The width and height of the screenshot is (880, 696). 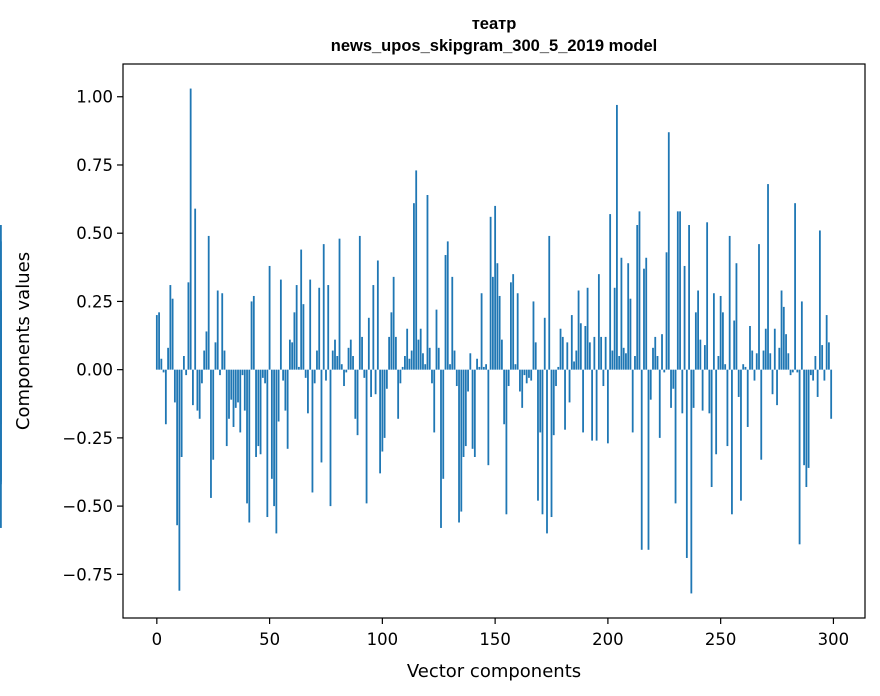 What do you see at coordinates (94, 233) in the screenshot?
I see `y-tick-label: 0.50` at bounding box center [94, 233].